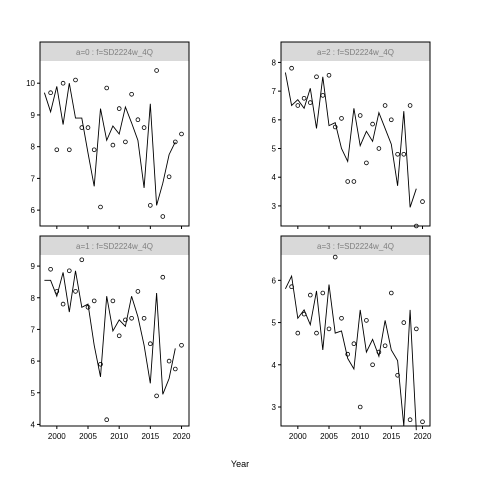  I want to click on x-tick-label: 2010, so click(360, 436).